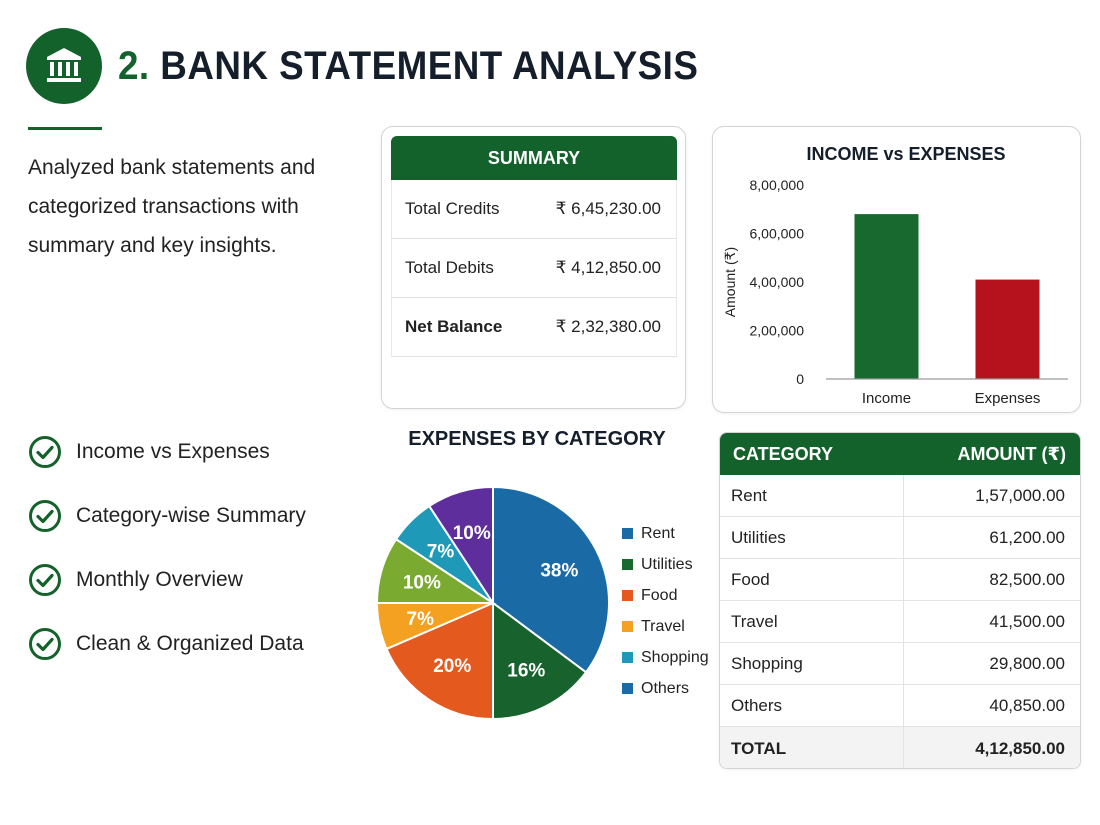 This screenshot has height=825, width=1100. I want to click on summary-value: ₹ 2,32,380.00, so click(608, 326).